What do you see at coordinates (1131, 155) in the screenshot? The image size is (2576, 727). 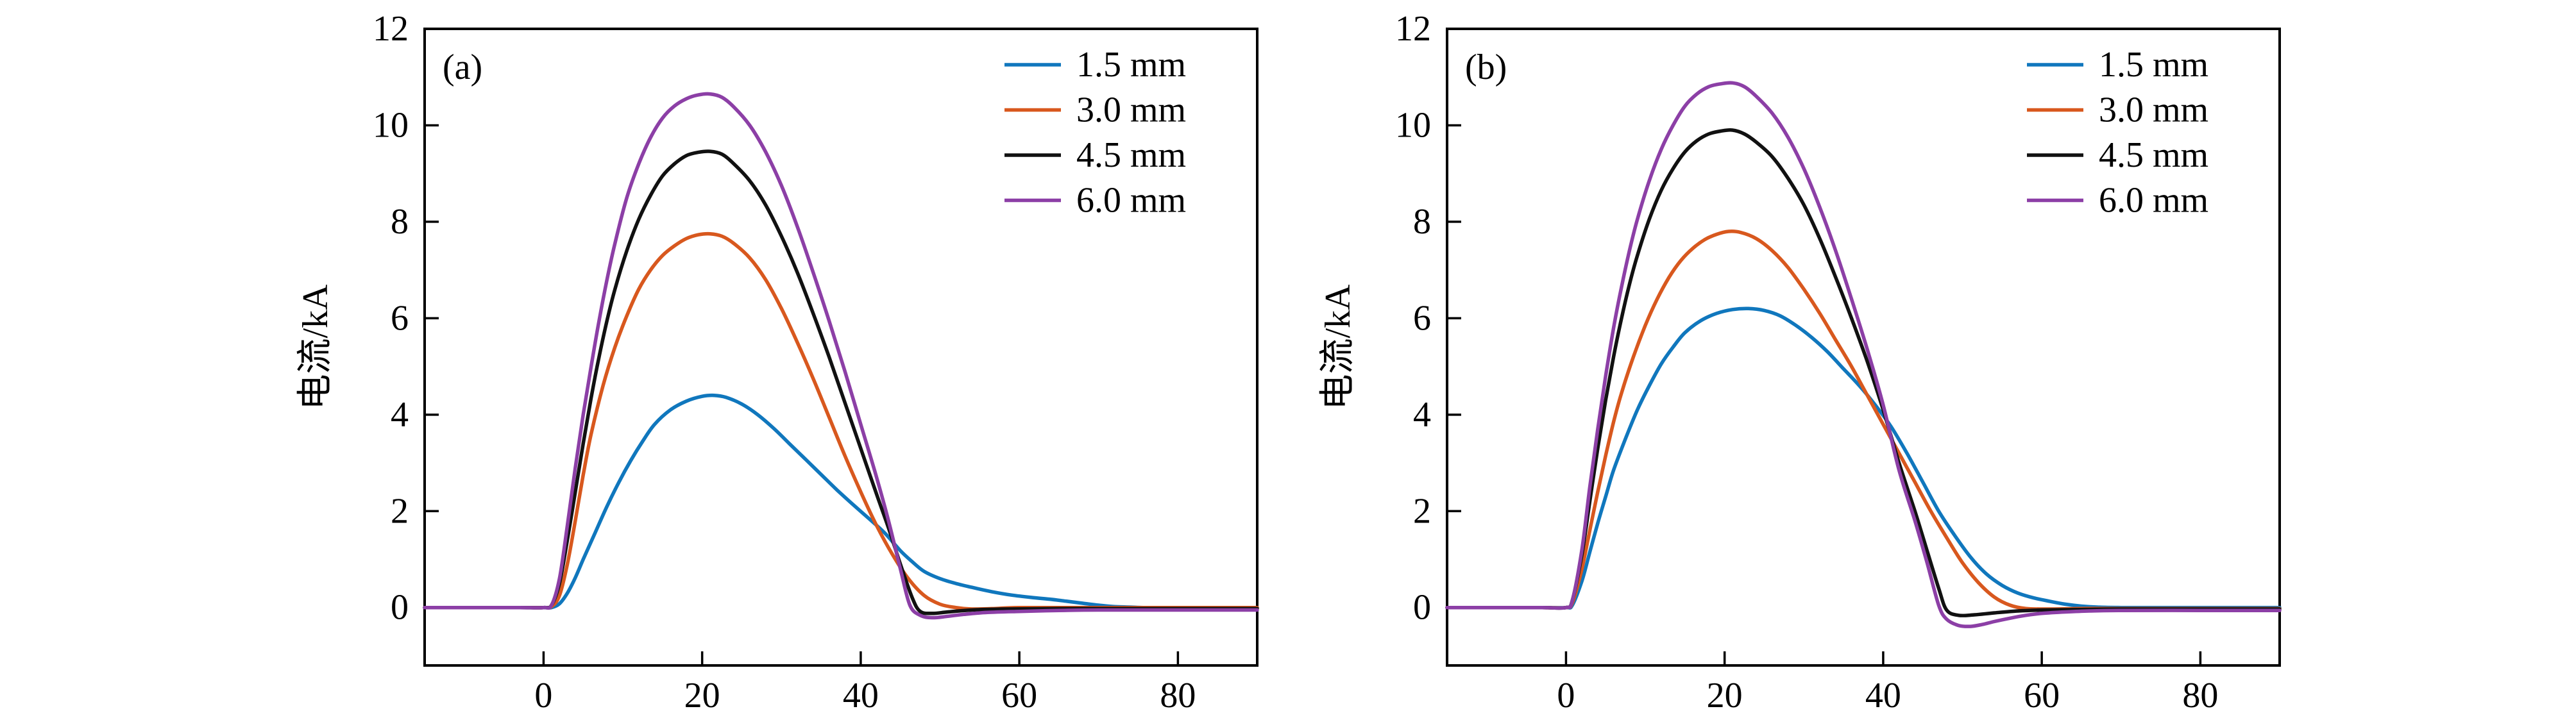 I see `panel-a-legend-label-4.5mm: 4.5 mm` at bounding box center [1131, 155].